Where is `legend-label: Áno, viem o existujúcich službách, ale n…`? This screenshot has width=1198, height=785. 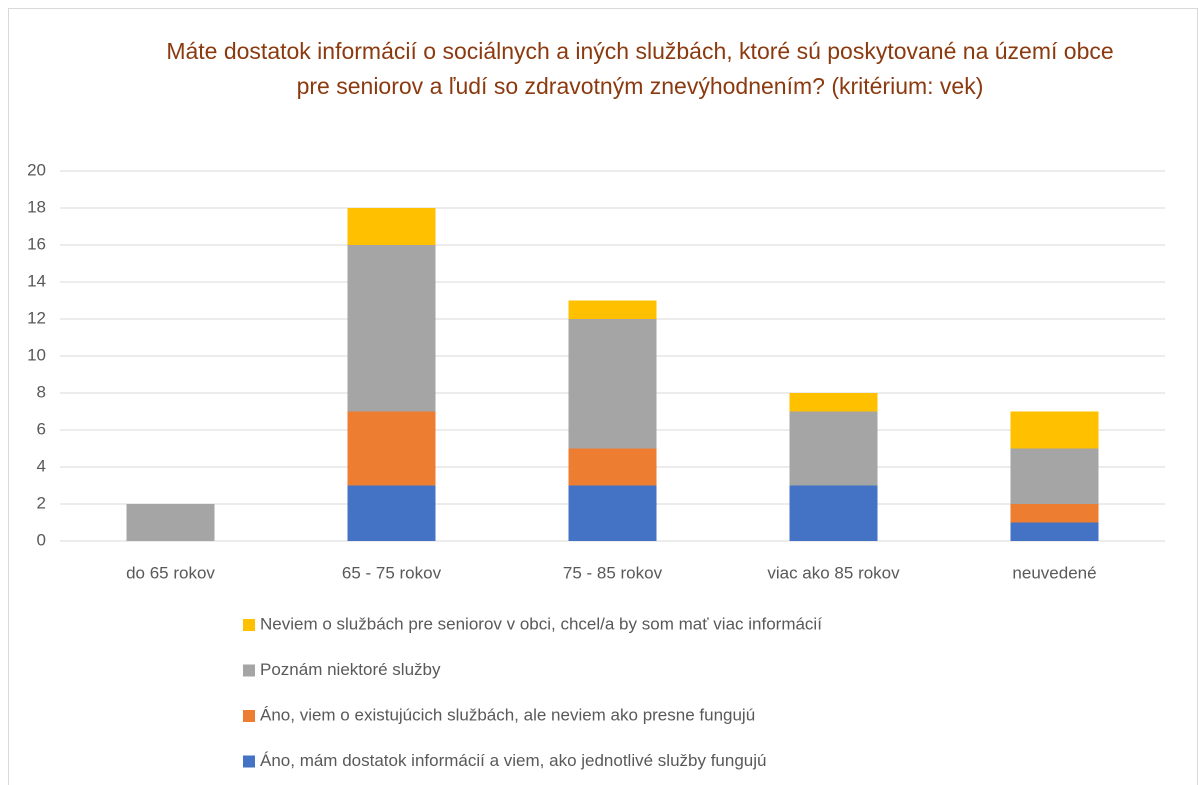 legend-label: Áno, viem o existujúcich službách, ale n… is located at coordinates (507, 714).